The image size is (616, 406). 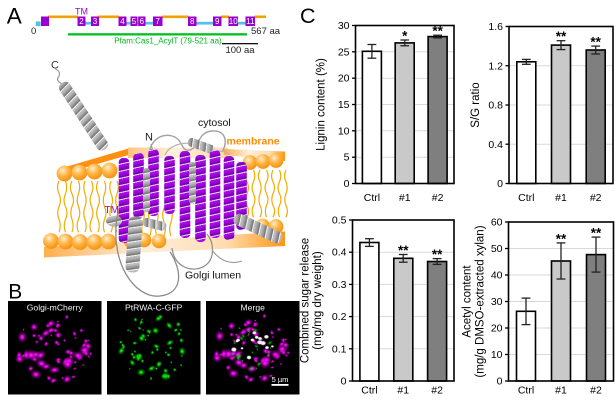 I want to click on svg-text: 2, so click(x=81, y=21).